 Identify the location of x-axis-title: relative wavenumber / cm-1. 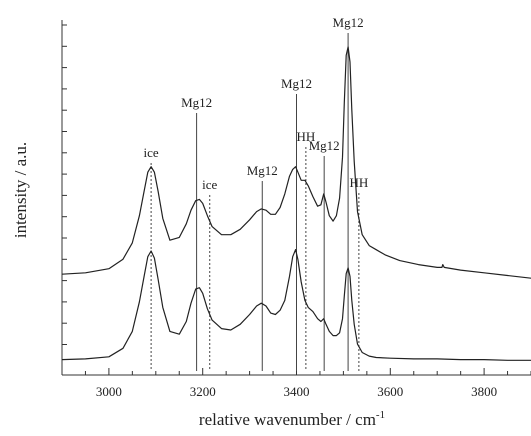
(292, 419).